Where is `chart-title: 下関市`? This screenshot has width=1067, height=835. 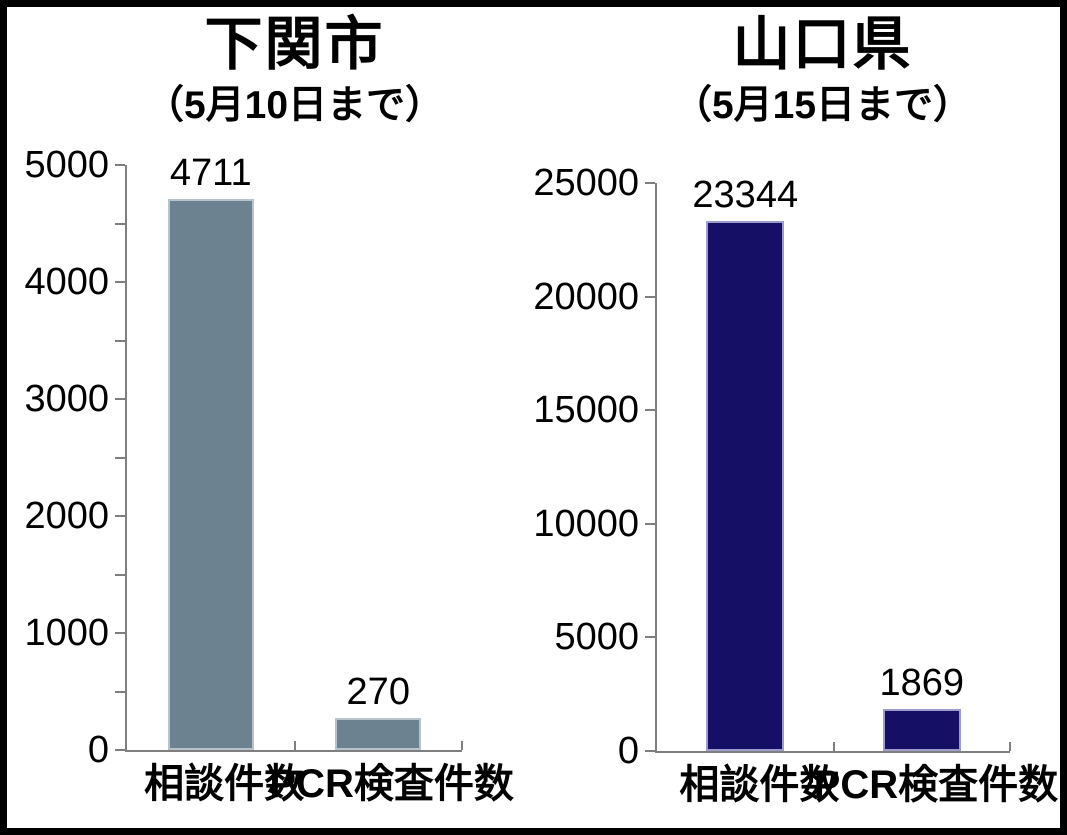 chart-title: 下関市 is located at coordinates (294, 44).